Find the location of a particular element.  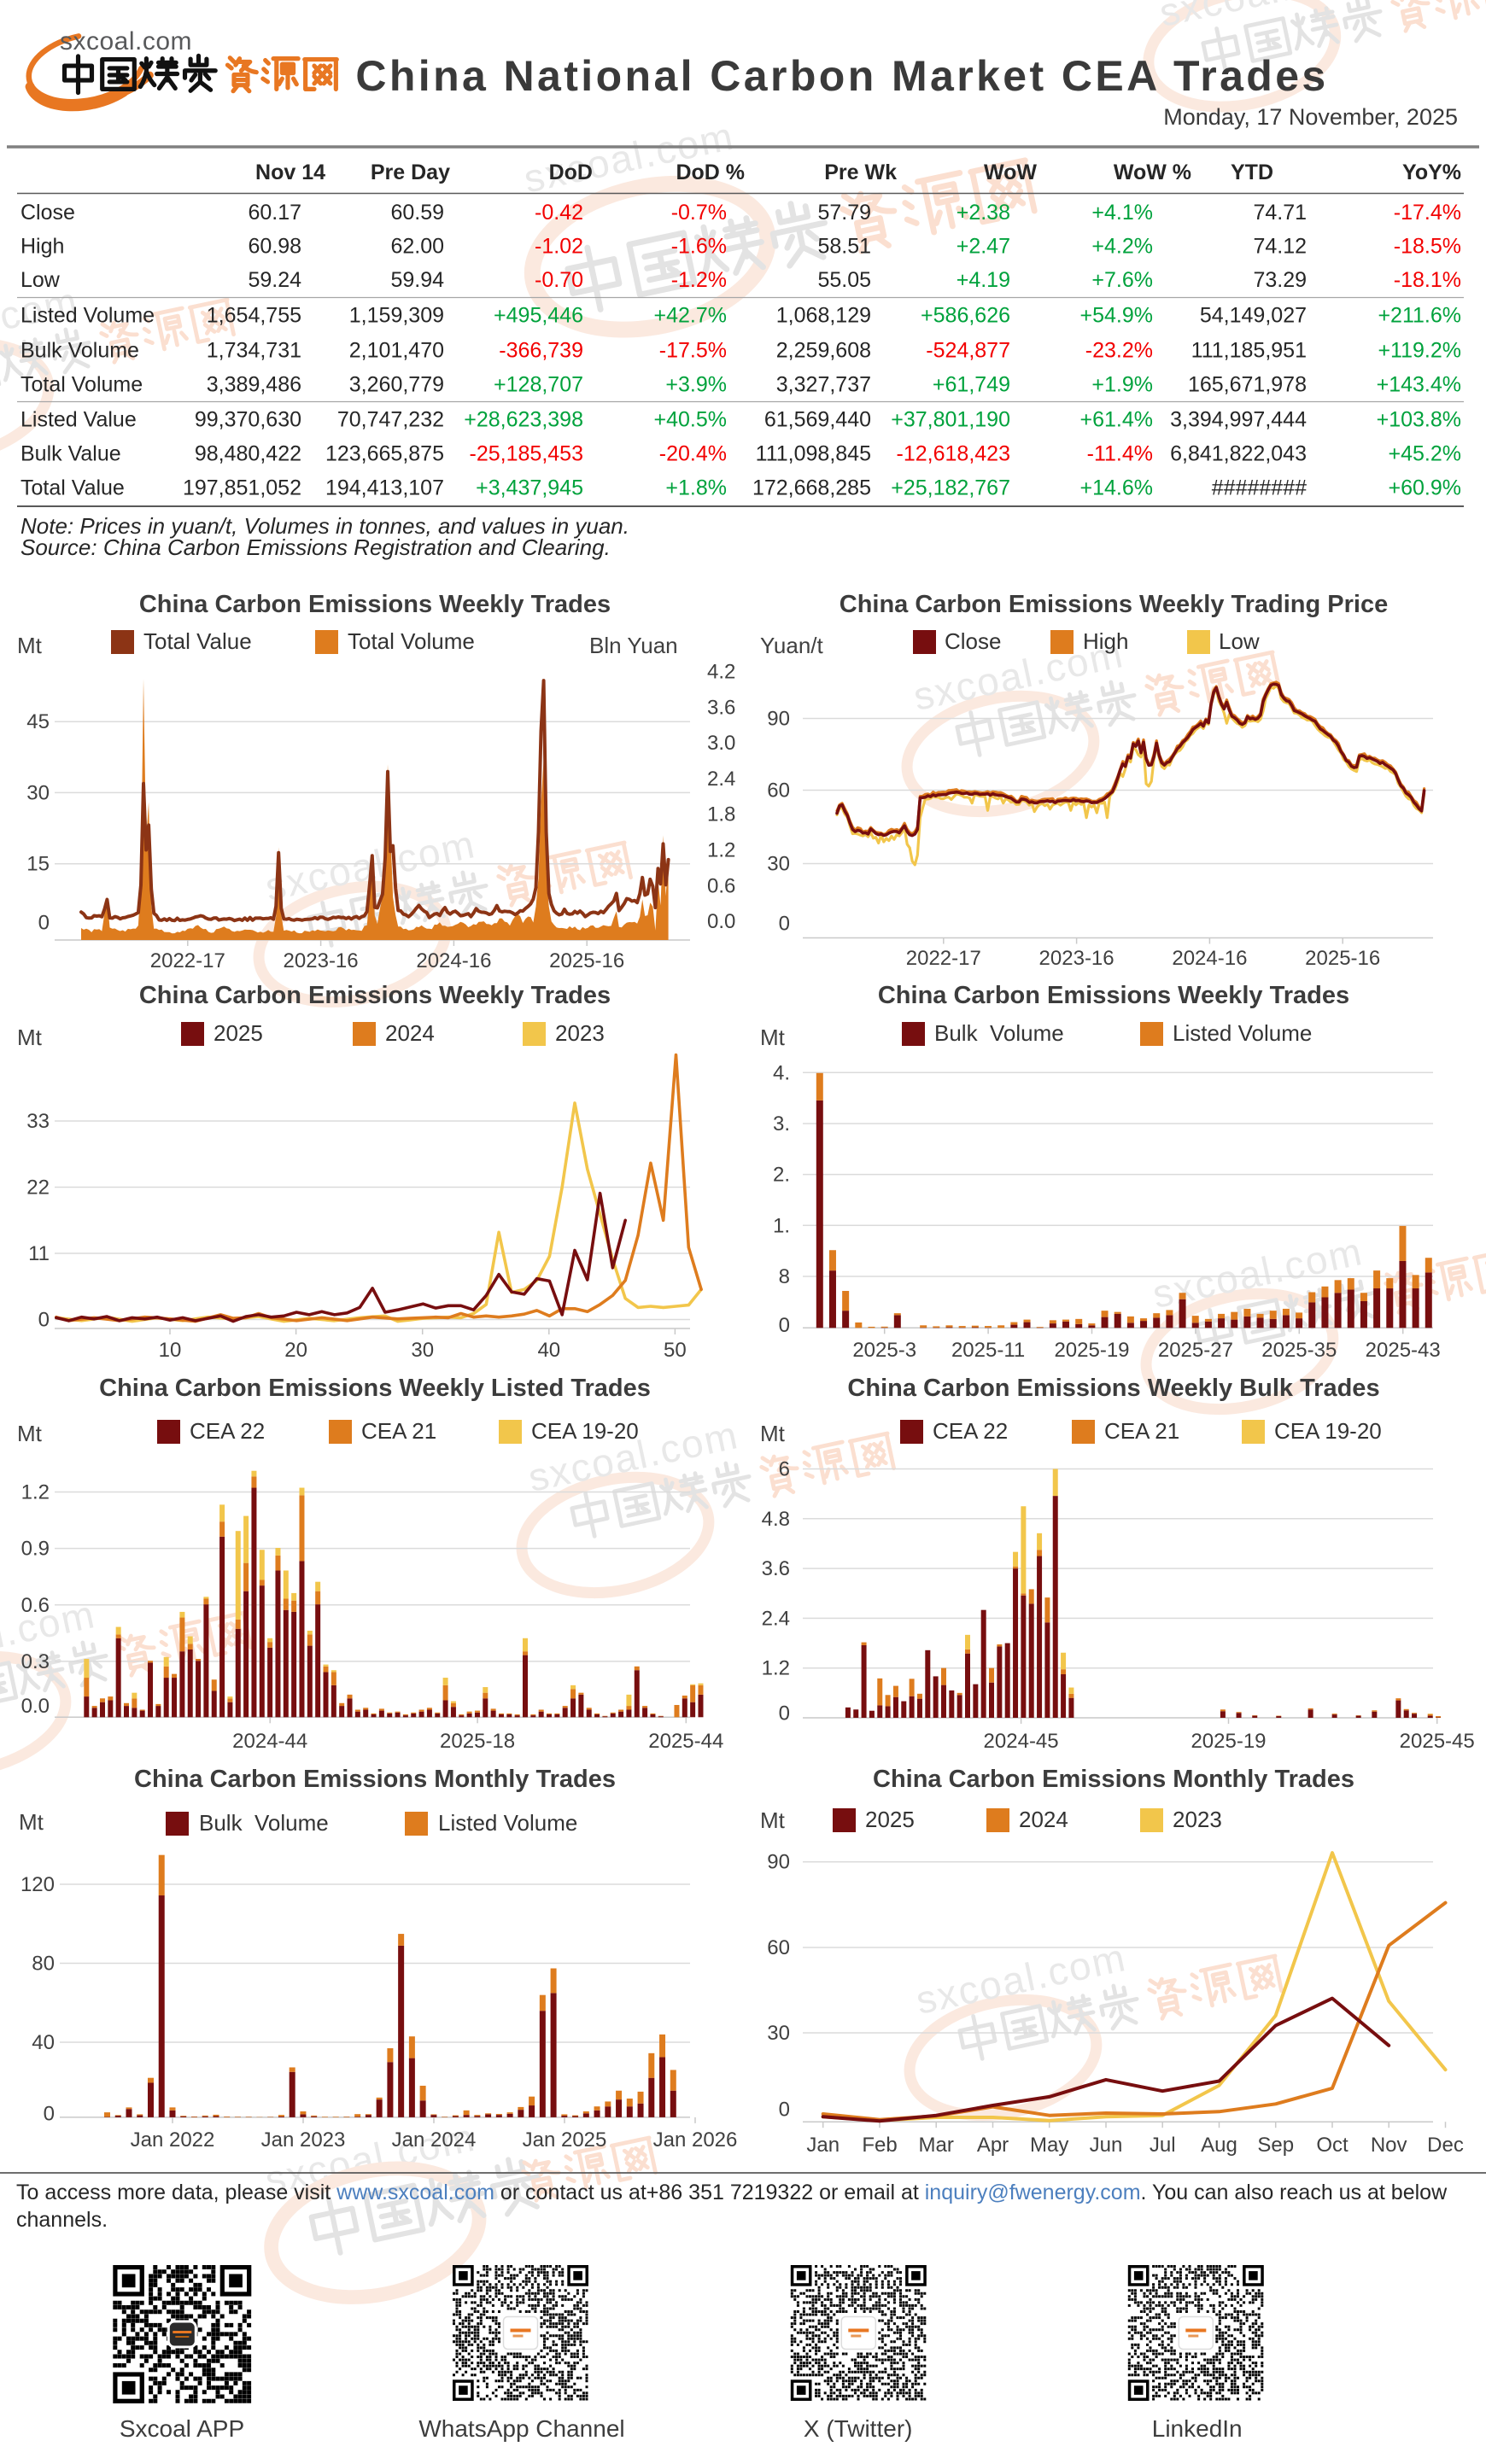

svg-text: Mar is located at coordinates (936, 2145).